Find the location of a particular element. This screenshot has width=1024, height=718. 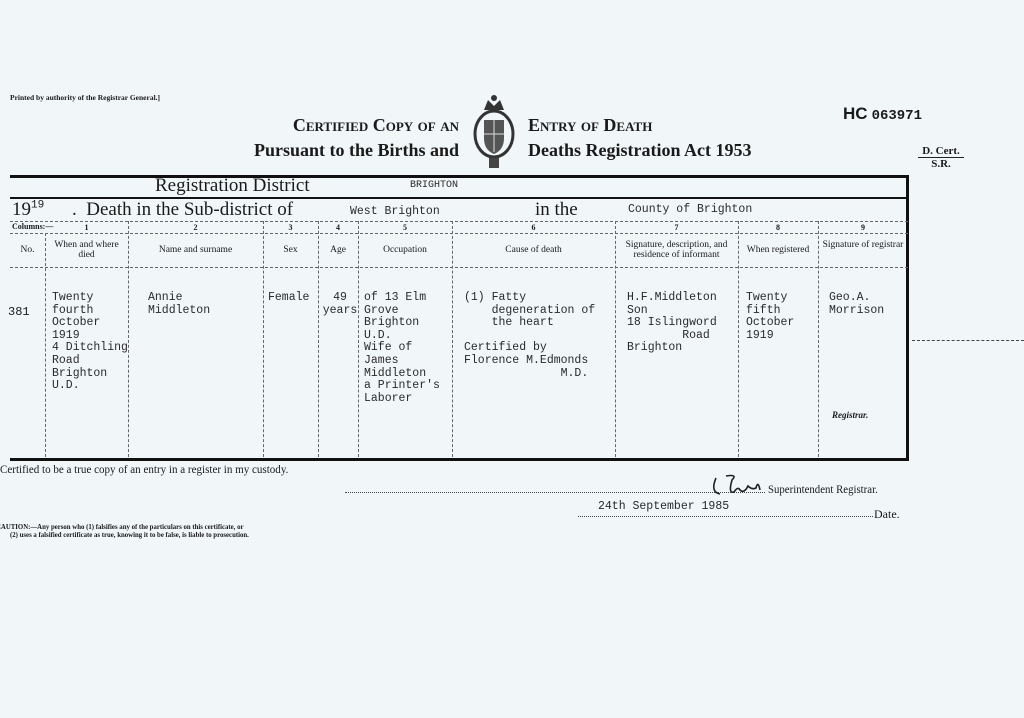

column-header: Age is located at coordinates (338, 250).